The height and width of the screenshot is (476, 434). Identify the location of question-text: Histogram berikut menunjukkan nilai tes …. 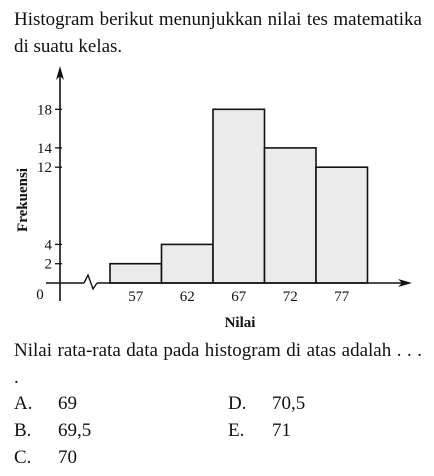
(218, 33).